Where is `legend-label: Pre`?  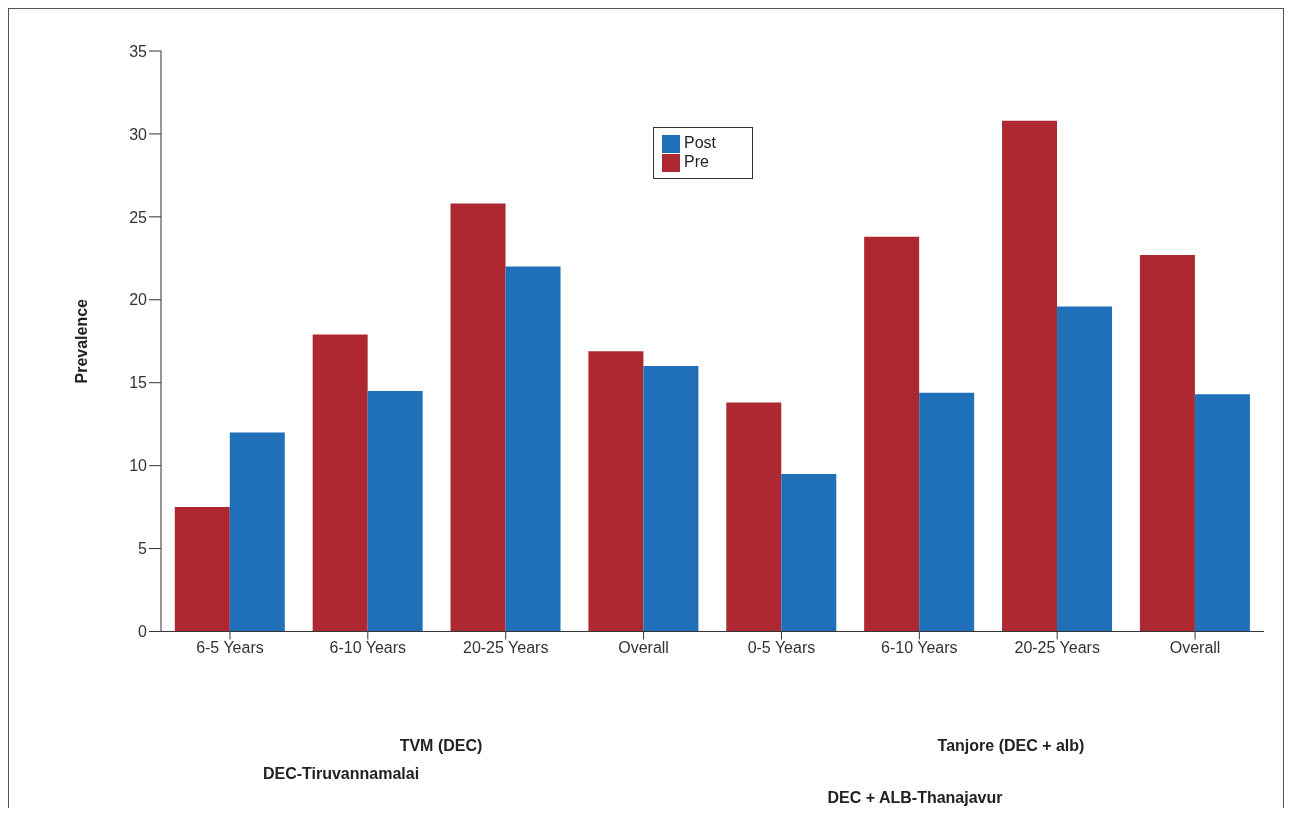
legend-label: Pre is located at coordinates (696, 161).